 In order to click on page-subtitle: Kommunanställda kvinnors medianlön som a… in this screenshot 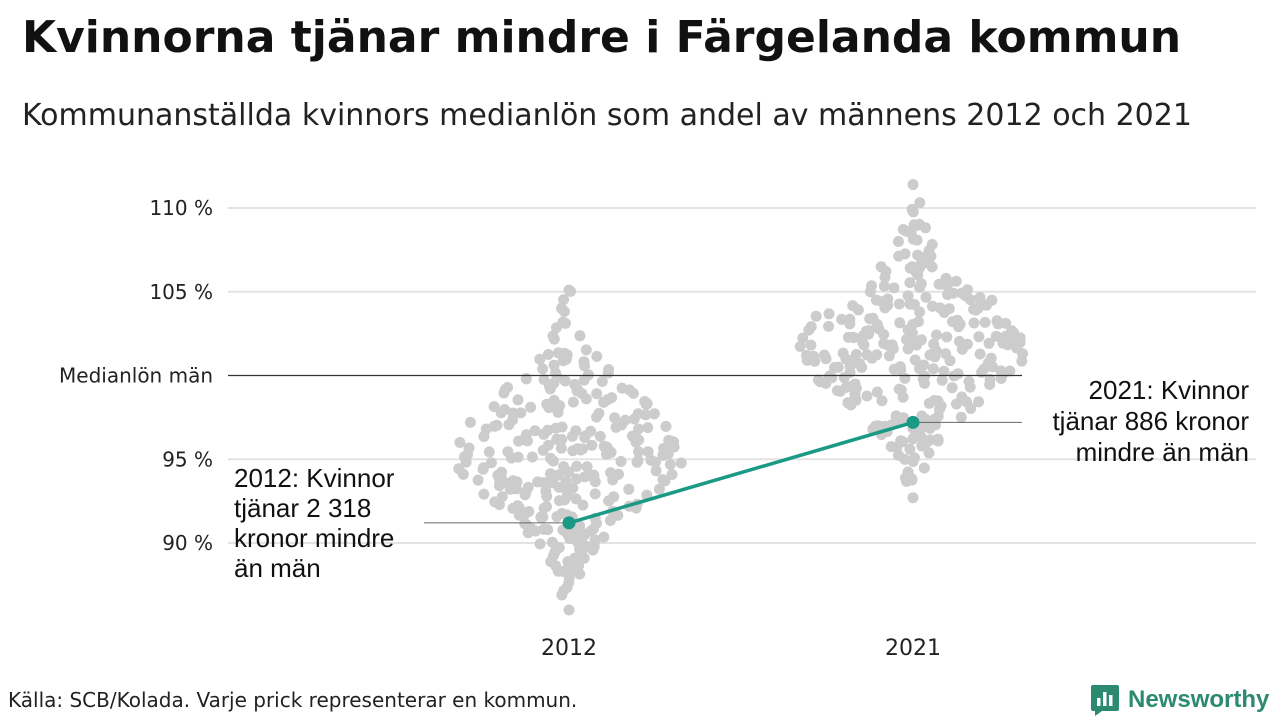, I will do `click(607, 115)`.